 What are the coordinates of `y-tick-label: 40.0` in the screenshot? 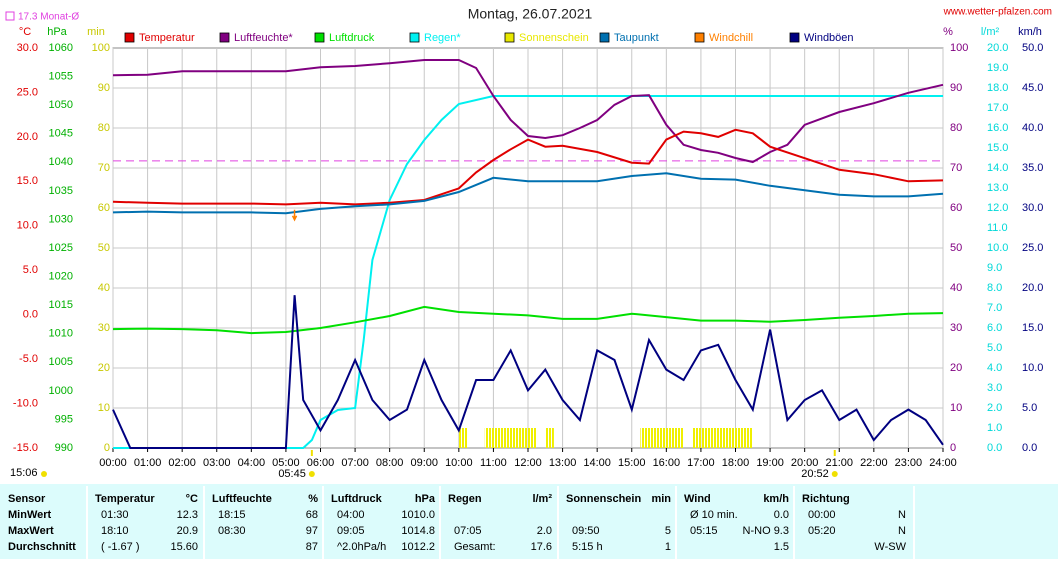 It's located at (1032, 128).